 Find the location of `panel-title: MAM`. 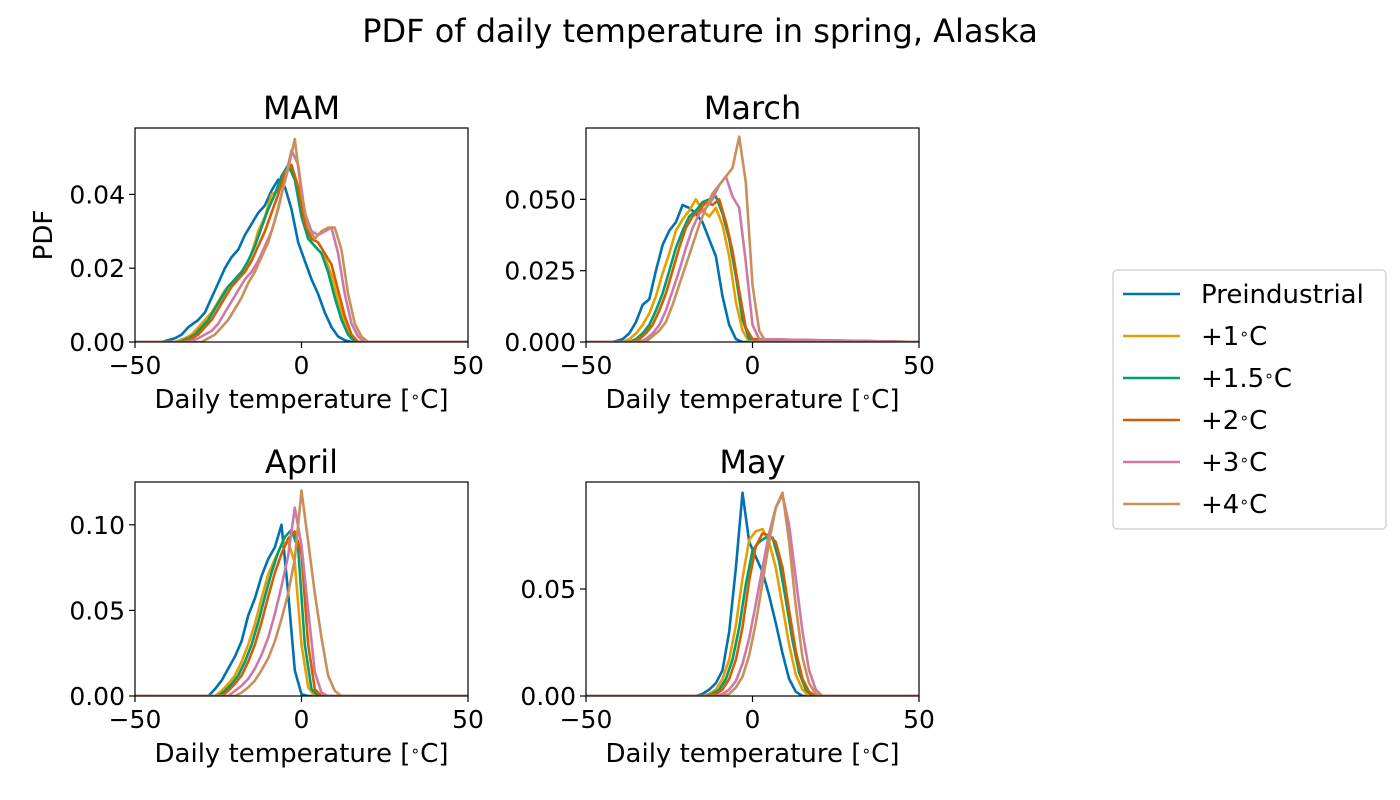

panel-title: MAM is located at coordinates (301, 108).